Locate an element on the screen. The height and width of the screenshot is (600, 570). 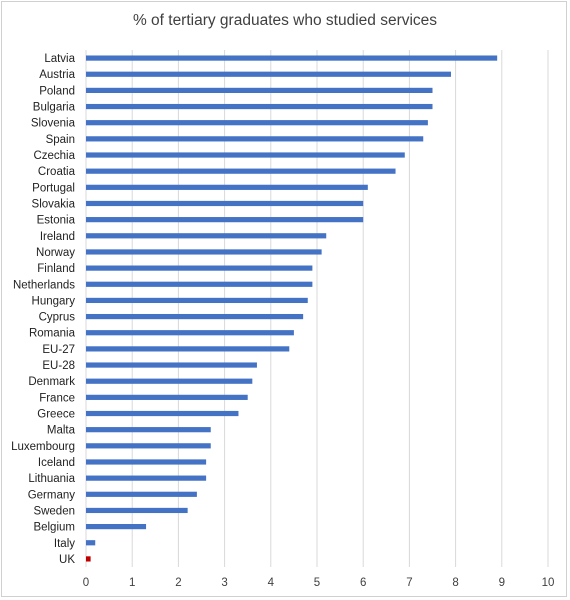
category-label: Finland is located at coordinates (56, 269).